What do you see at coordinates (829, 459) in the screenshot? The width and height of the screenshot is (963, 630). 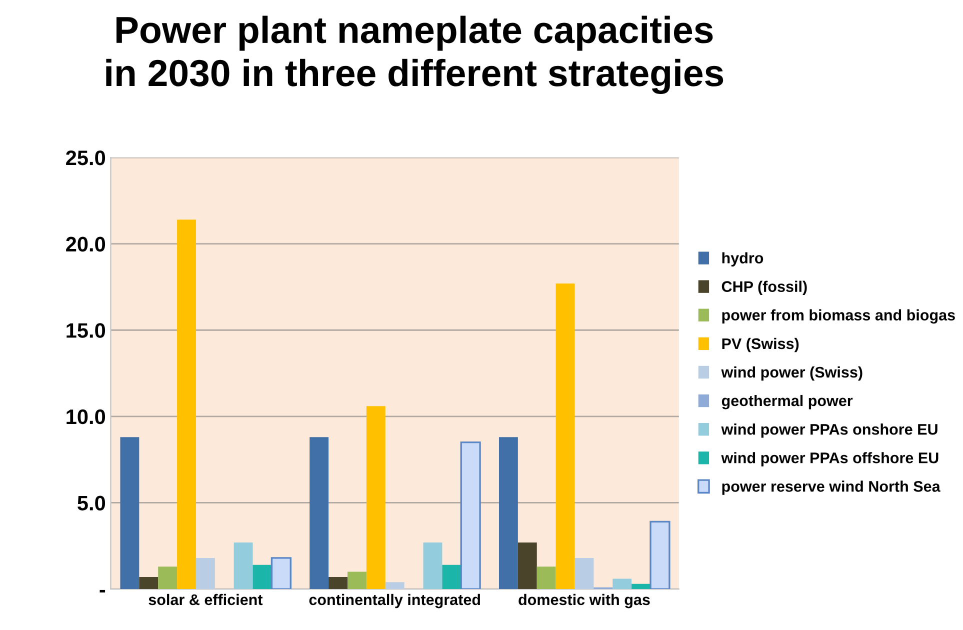 I see `legend-label: wind power PPAs offshore EU` at bounding box center [829, 459].